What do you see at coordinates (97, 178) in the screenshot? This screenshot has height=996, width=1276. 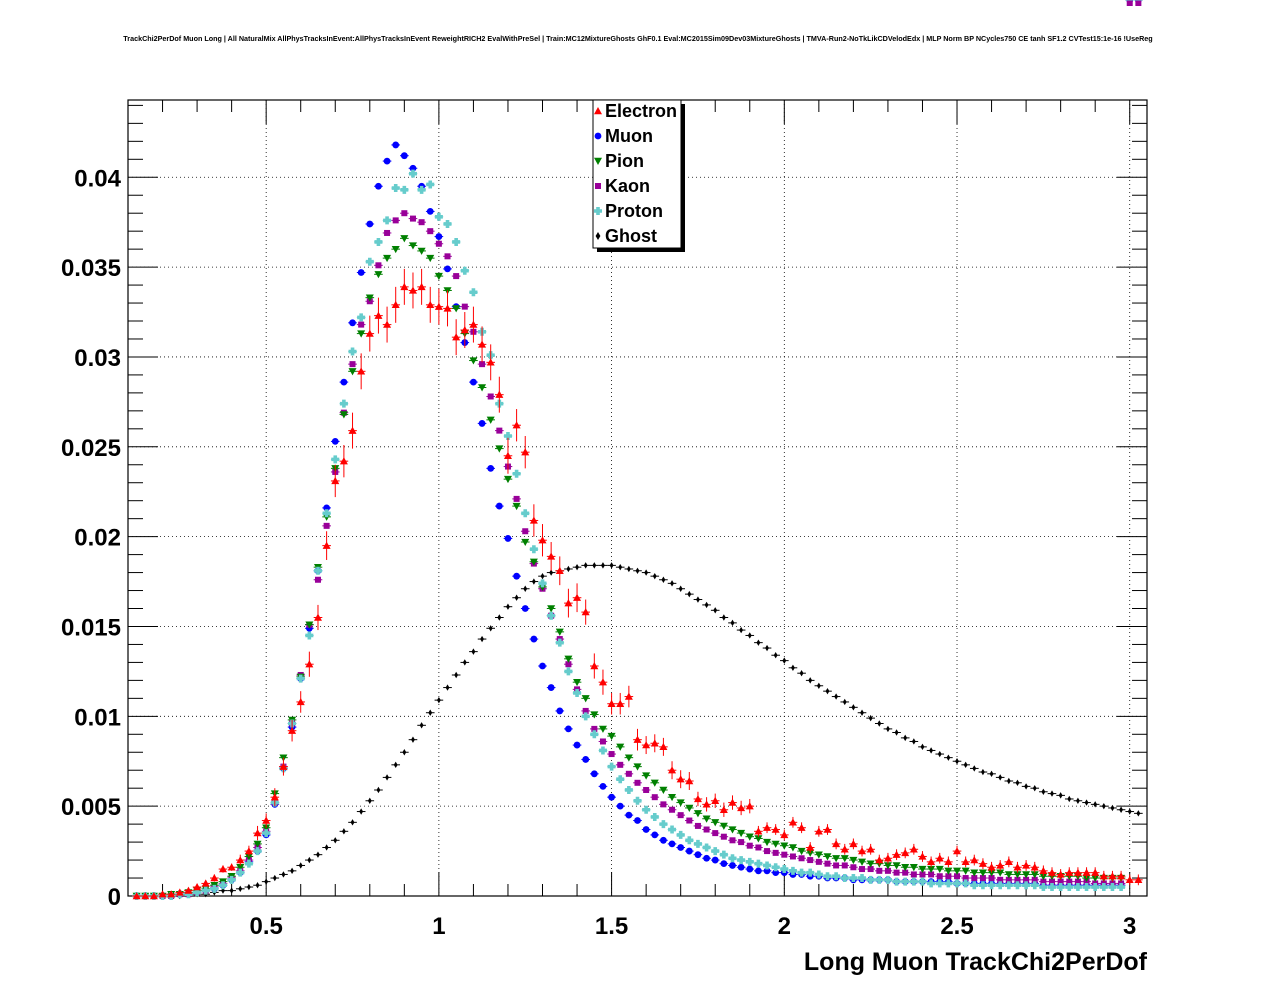 I see `y-tick-label: 0.04` at bounding box center [97, 178].